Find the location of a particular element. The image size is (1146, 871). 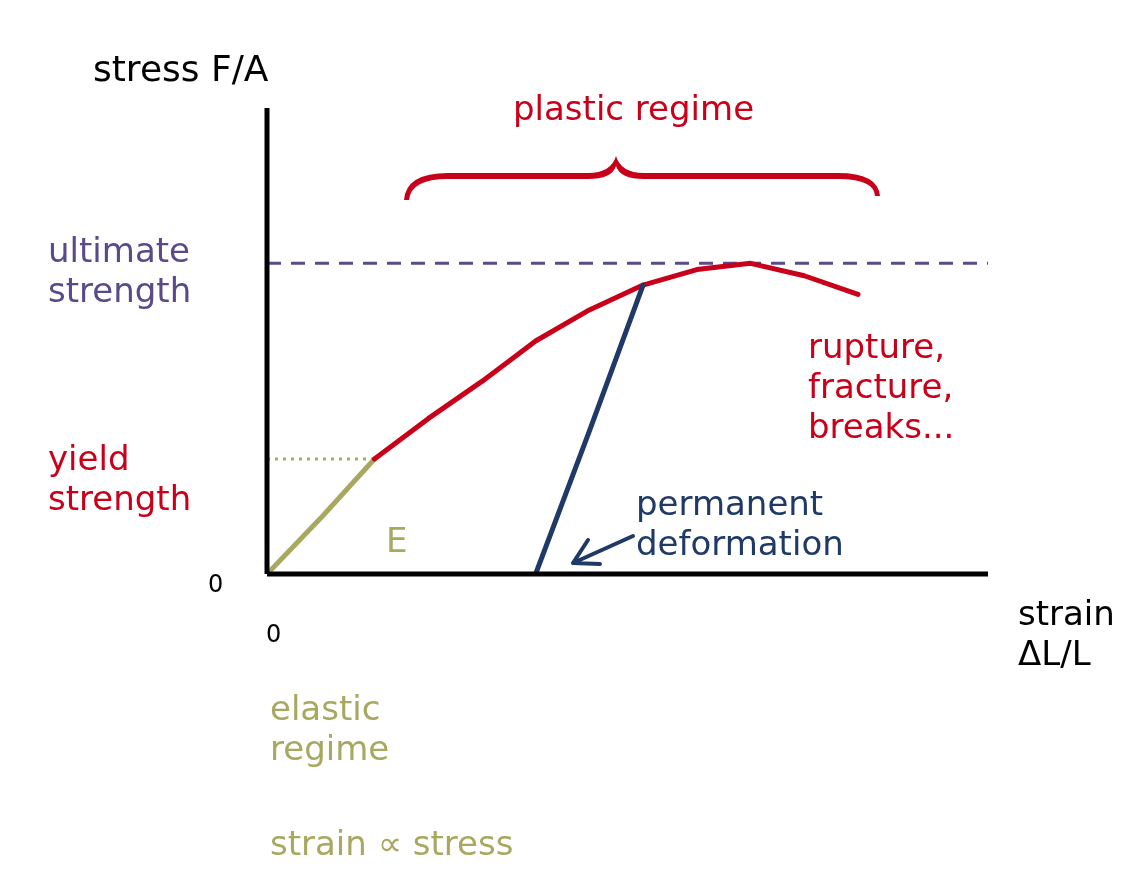

text: strain ∝ stress is located at coordinates (392, 843).